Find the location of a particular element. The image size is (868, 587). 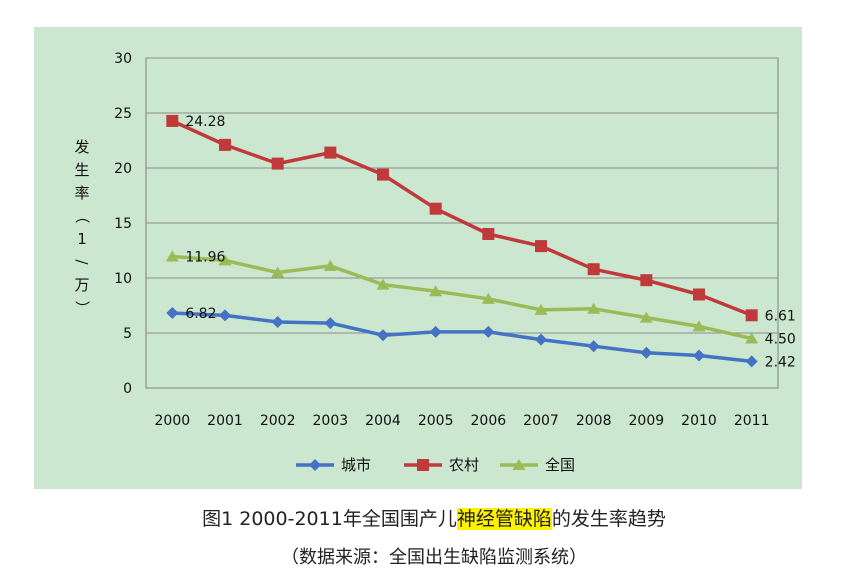

data-label: 2.42 is located at coordinates (780, 362).